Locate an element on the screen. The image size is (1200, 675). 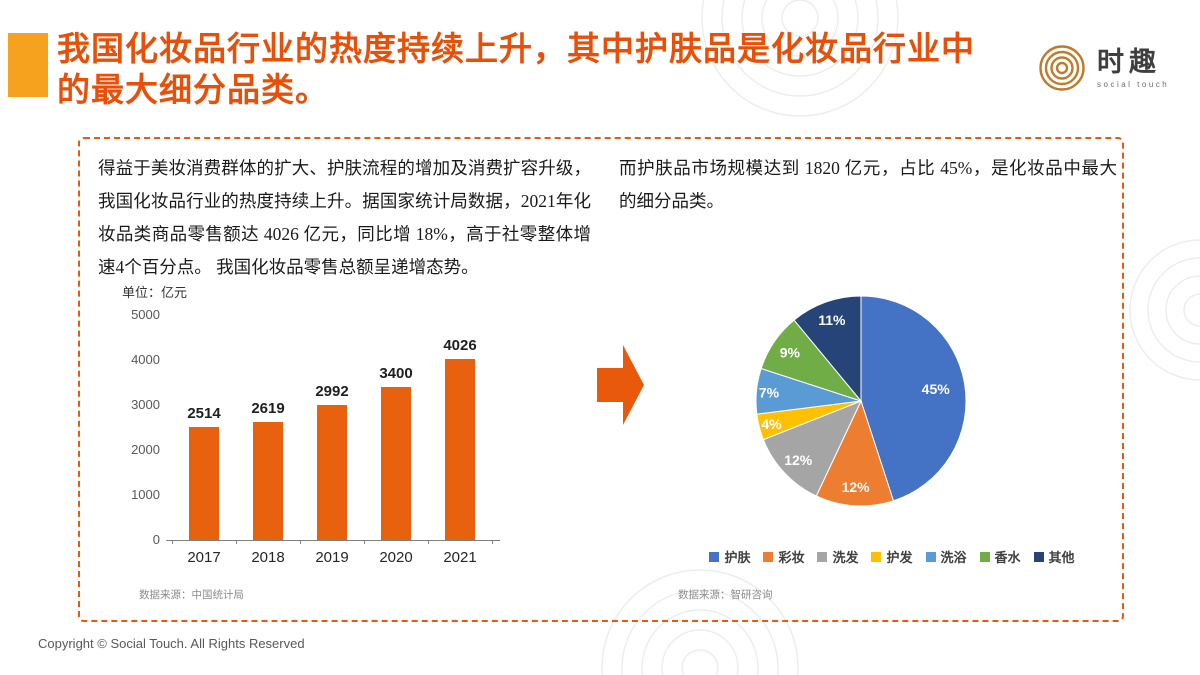
bar-2021 is located at coordinates (460, 449).